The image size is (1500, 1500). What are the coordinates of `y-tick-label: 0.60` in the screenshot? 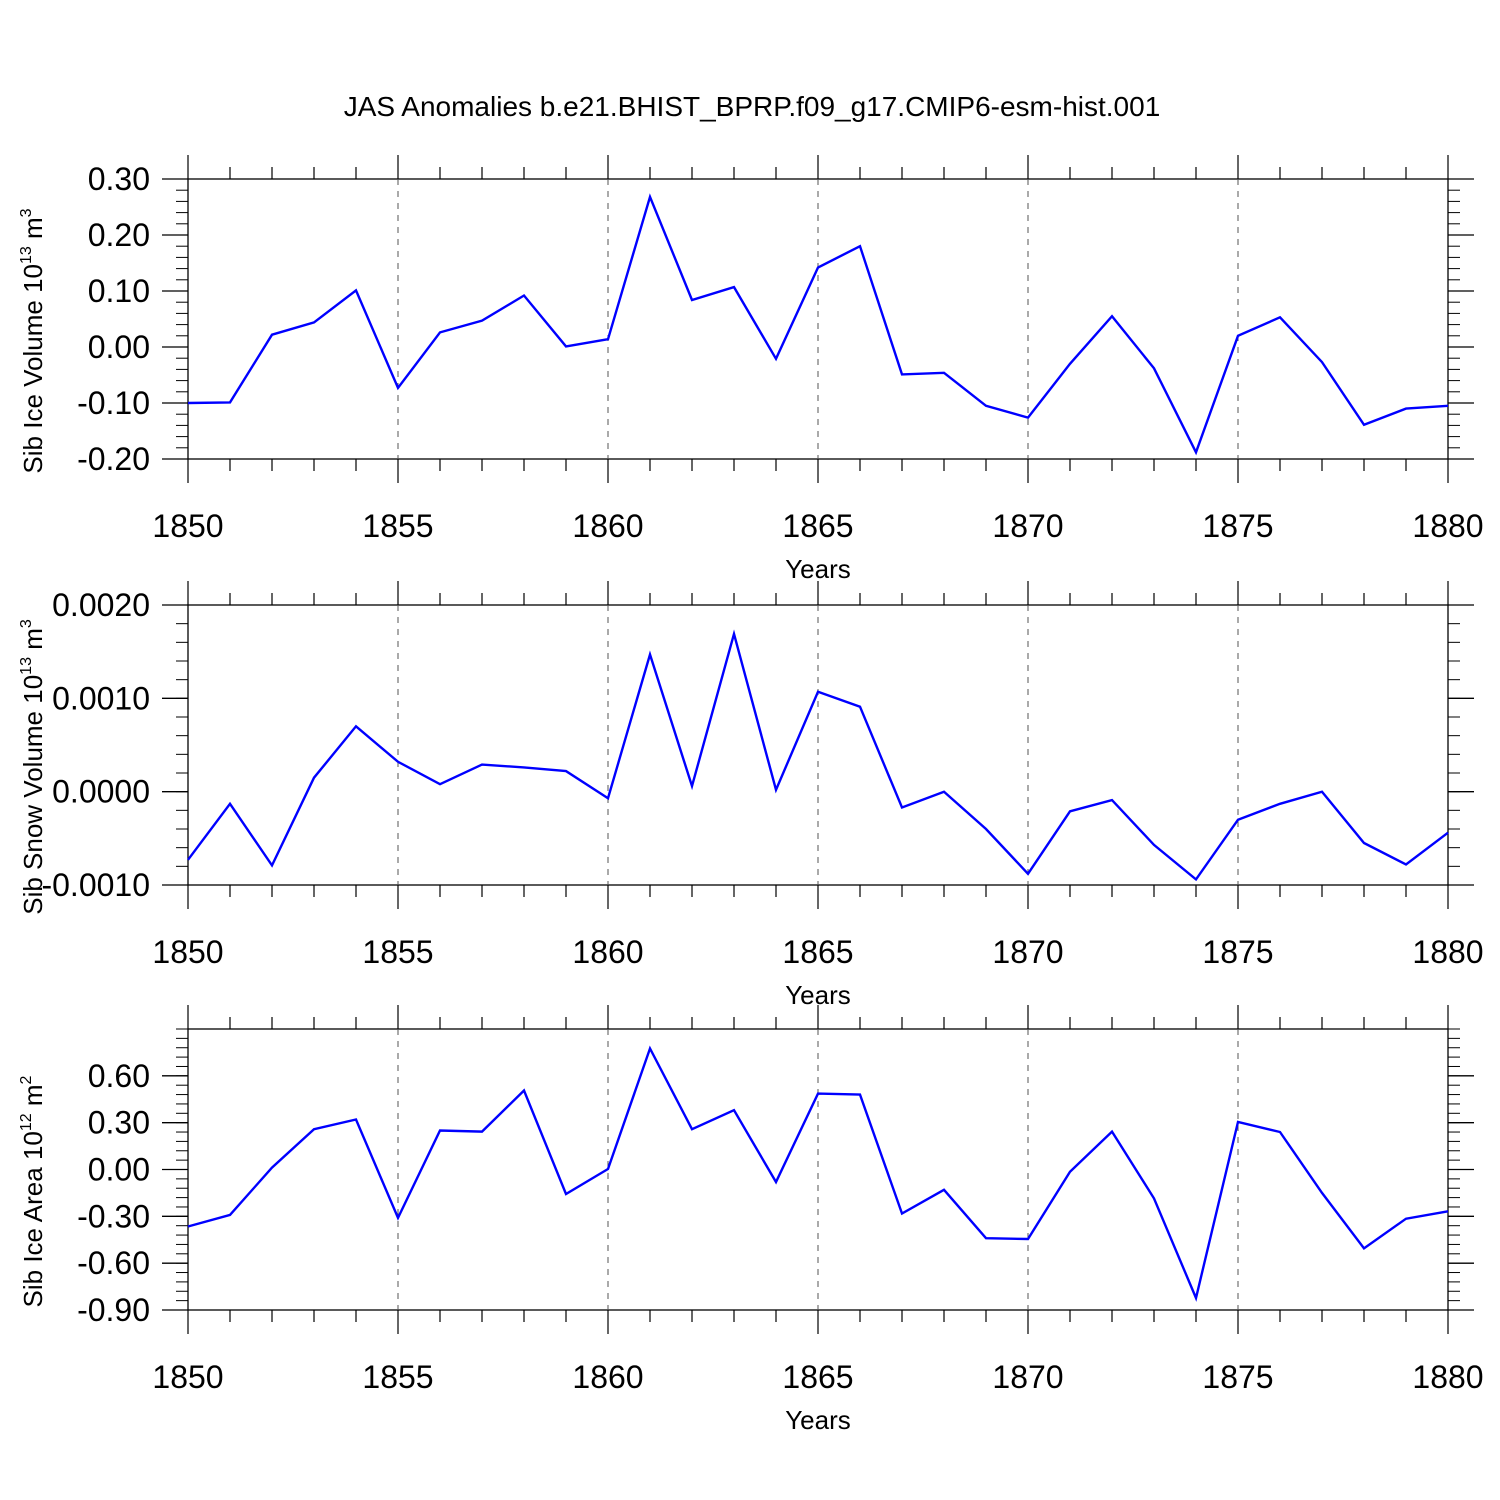 It's located at (119, 1076).